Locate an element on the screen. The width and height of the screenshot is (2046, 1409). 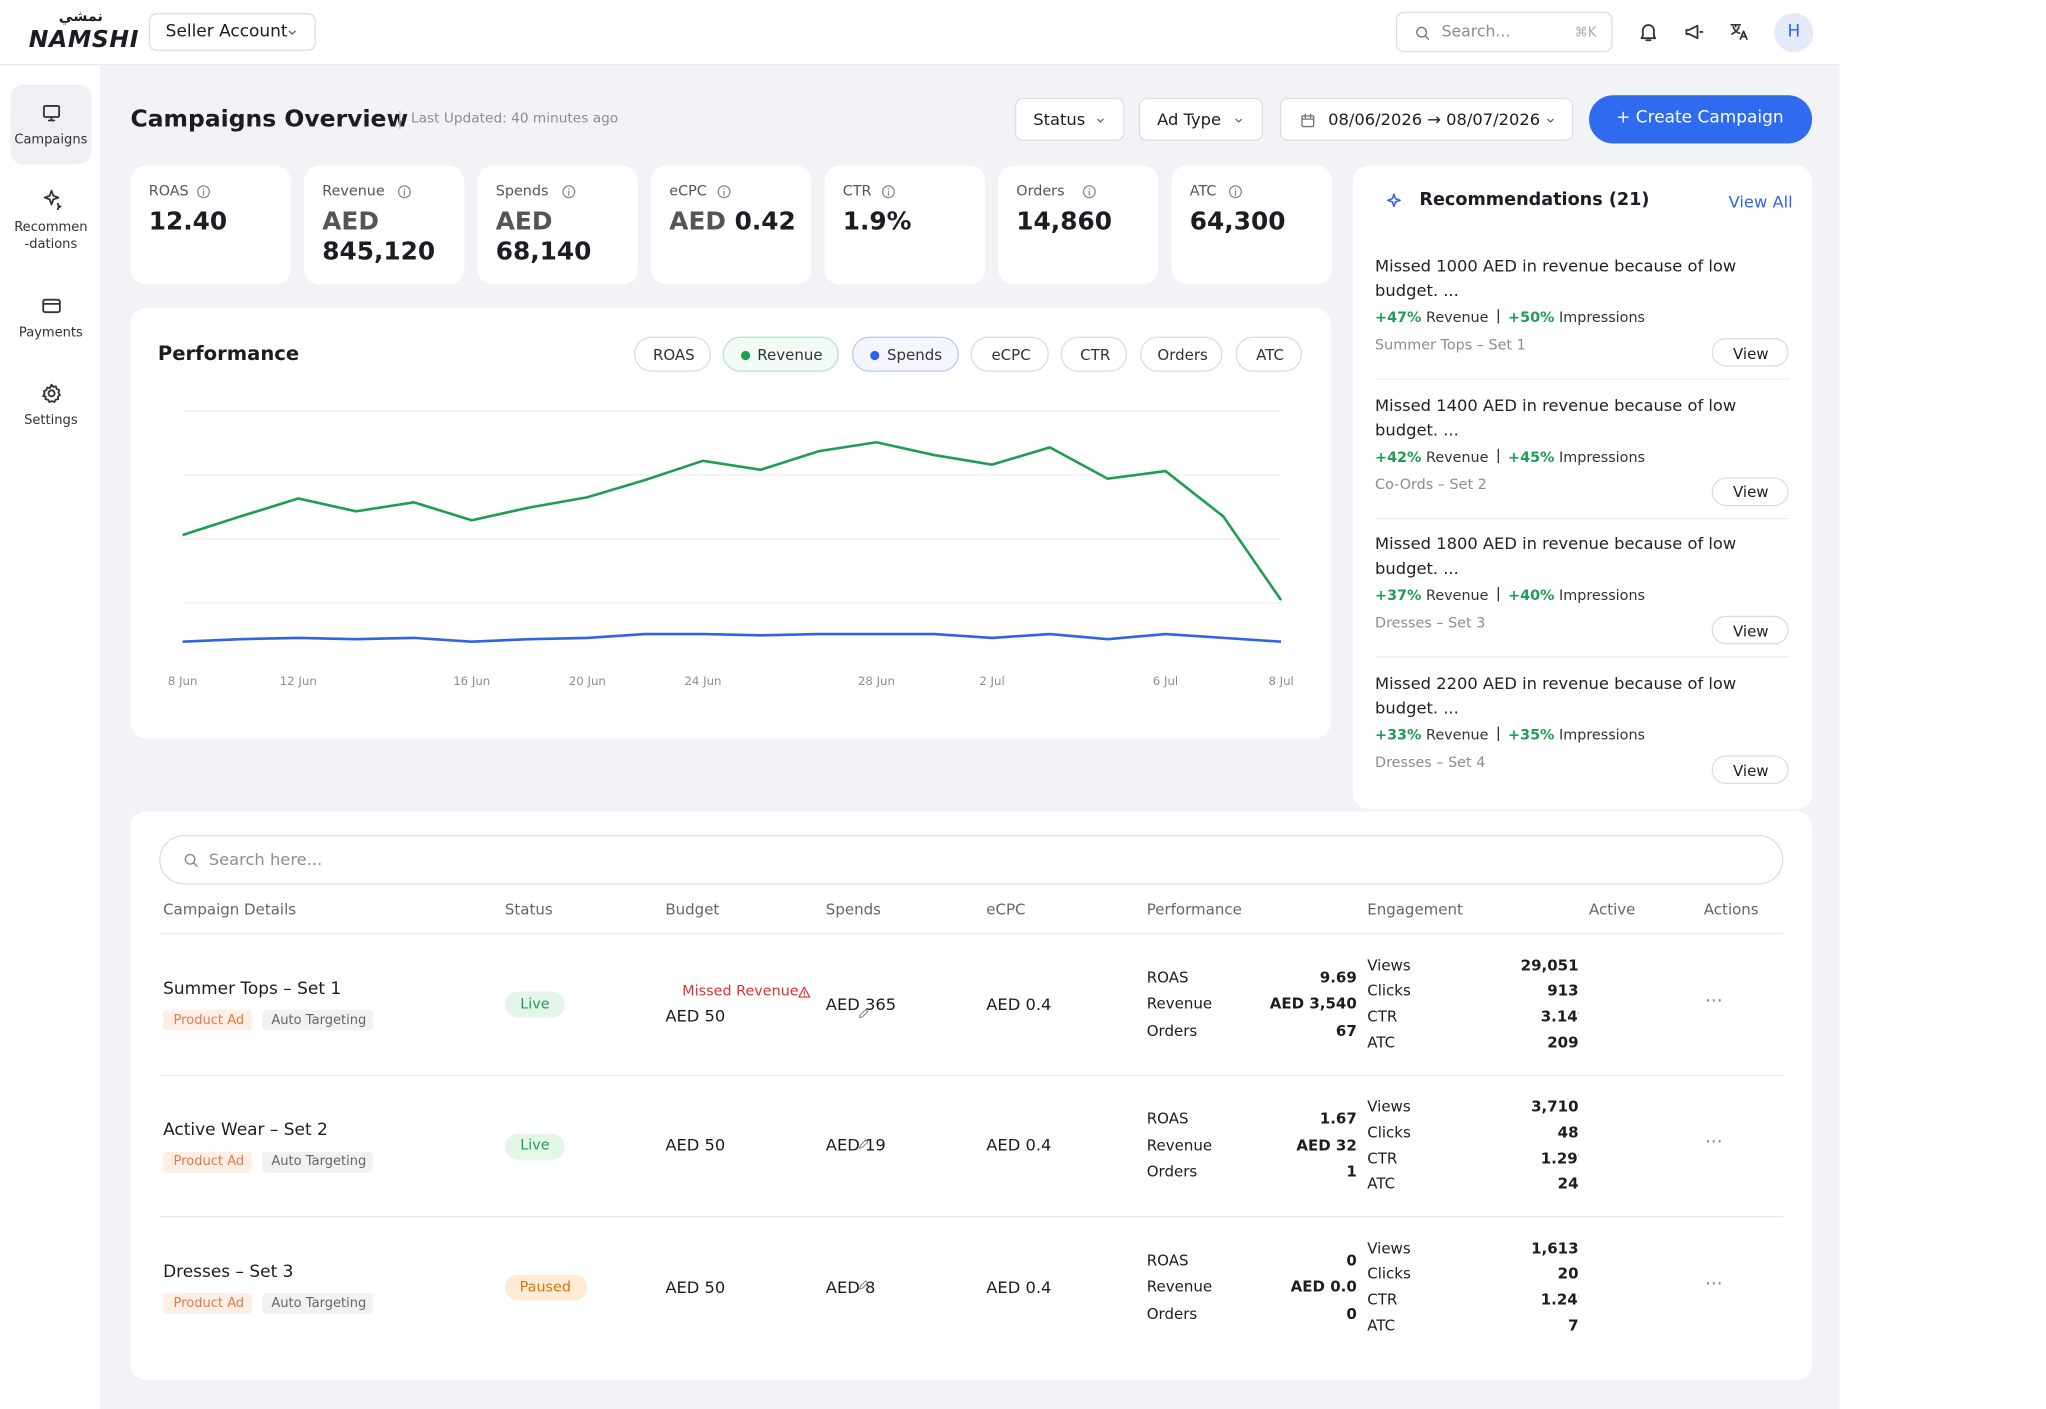
kpi-value: 1.9% is located at coordinates (908, 222).